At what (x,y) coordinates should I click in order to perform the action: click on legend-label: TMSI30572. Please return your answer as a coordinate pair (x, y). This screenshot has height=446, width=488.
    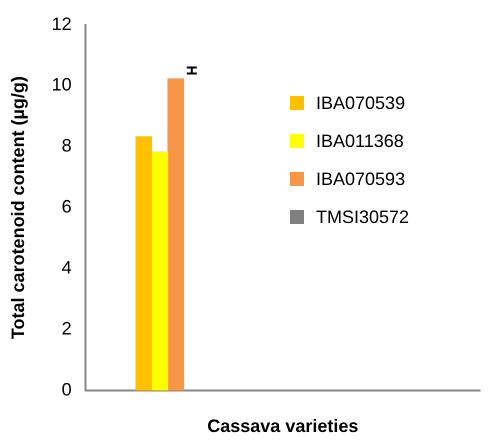
    Looking at the image, I should click on (363, 217).